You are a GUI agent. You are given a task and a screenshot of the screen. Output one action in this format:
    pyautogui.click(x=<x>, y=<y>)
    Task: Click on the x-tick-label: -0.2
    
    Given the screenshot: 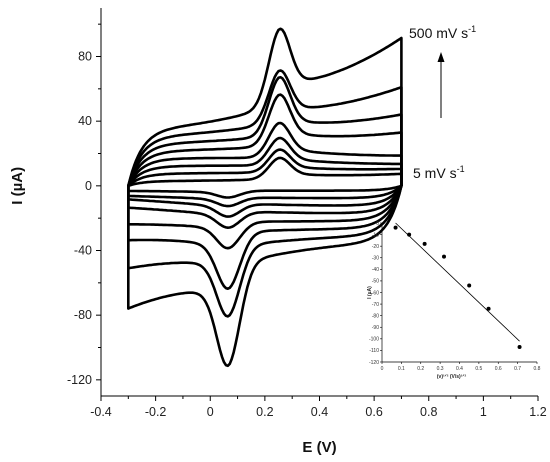 What is the action you would take?
    pyautogui.click(x=156, y=412)
    